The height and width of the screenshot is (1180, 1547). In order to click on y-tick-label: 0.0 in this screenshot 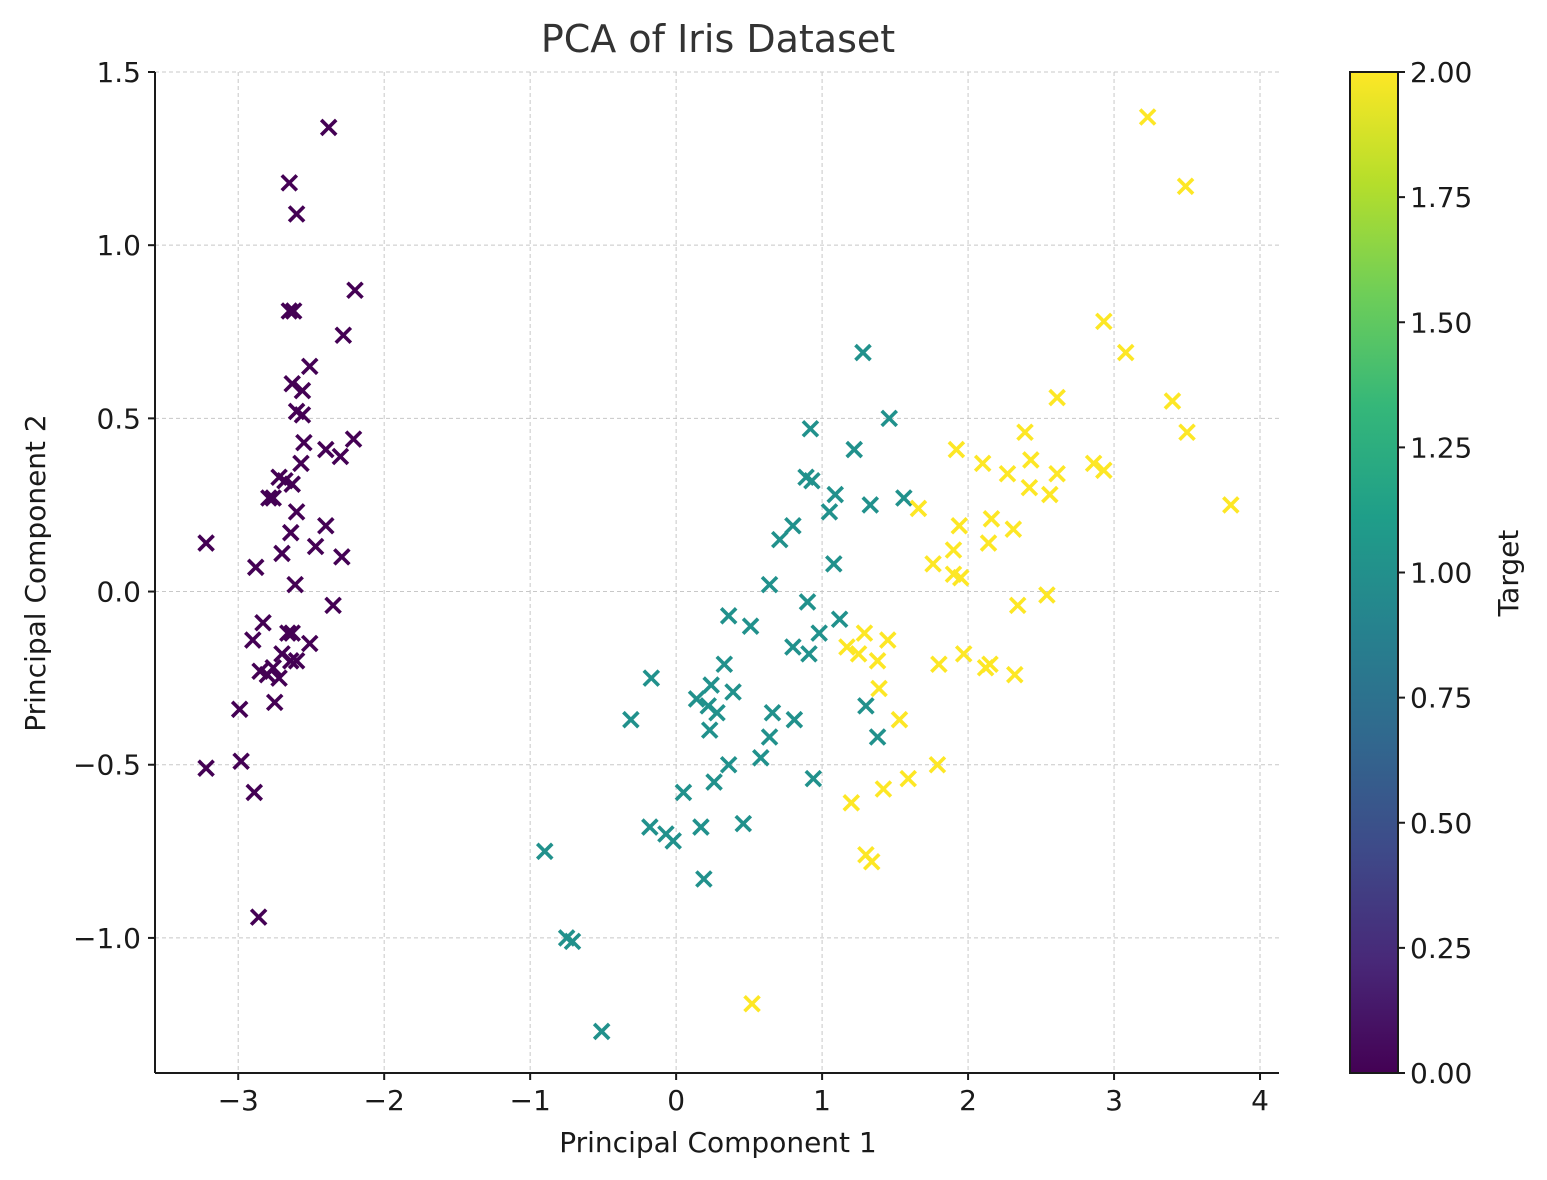, I will do `click(118, 592)`.